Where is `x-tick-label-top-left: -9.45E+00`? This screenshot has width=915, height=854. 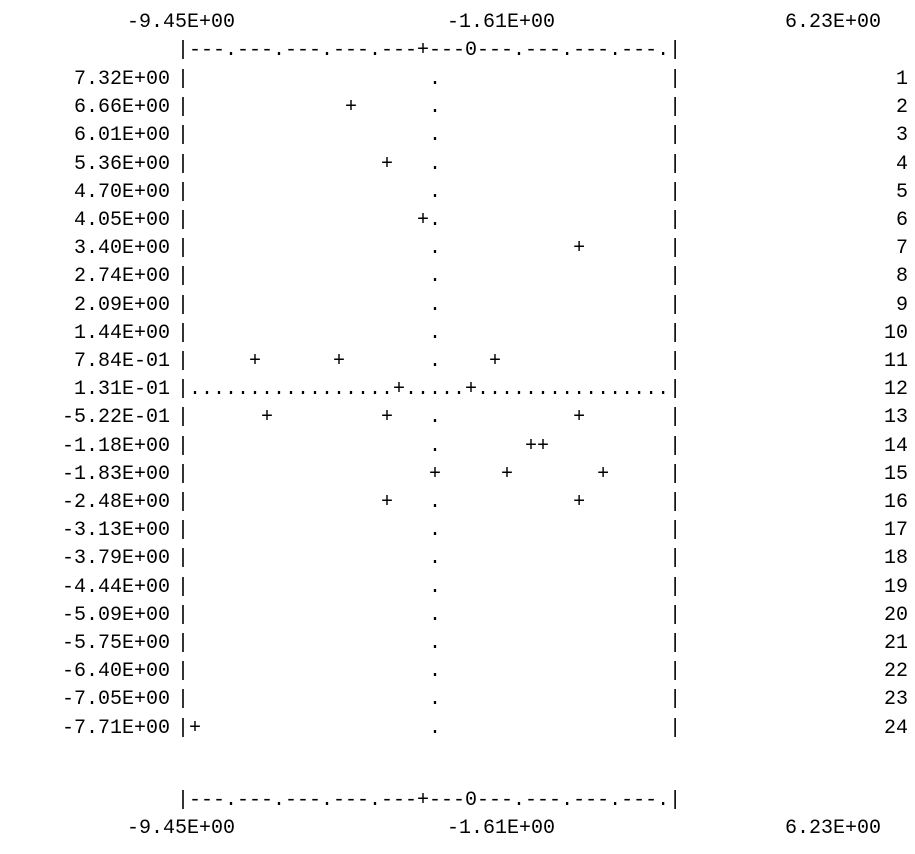
x-tick-label-top-left: -9.45E+00 is located at coordinates (181, 22).